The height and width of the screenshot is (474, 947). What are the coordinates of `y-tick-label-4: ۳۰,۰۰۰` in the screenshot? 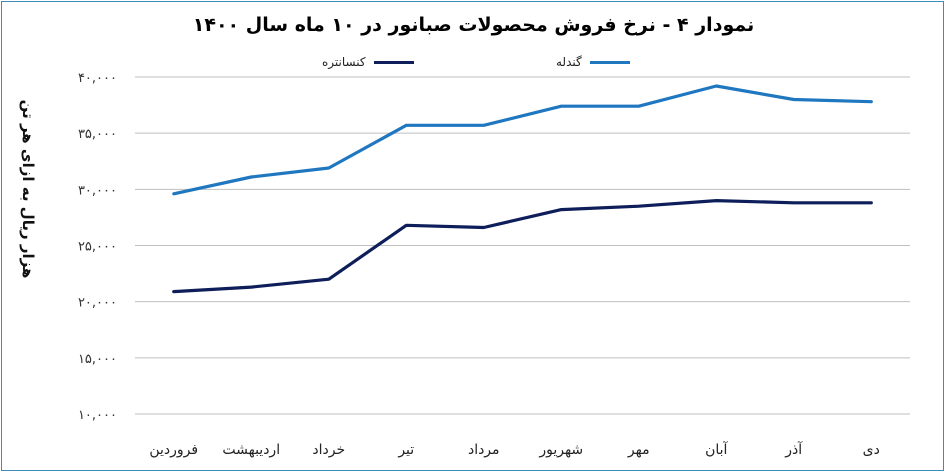 It's located at (97, 190).